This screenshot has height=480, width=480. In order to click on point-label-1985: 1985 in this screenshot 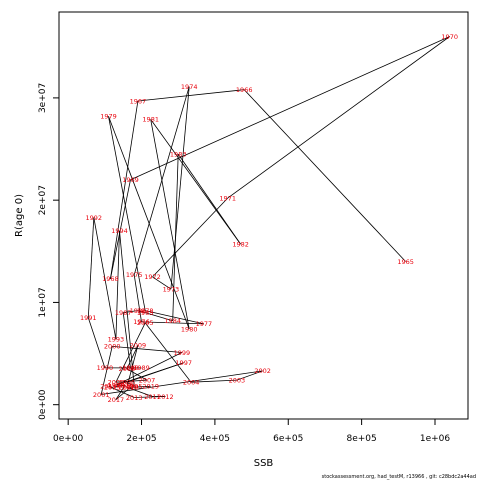, I will do `click(145, 313)`.